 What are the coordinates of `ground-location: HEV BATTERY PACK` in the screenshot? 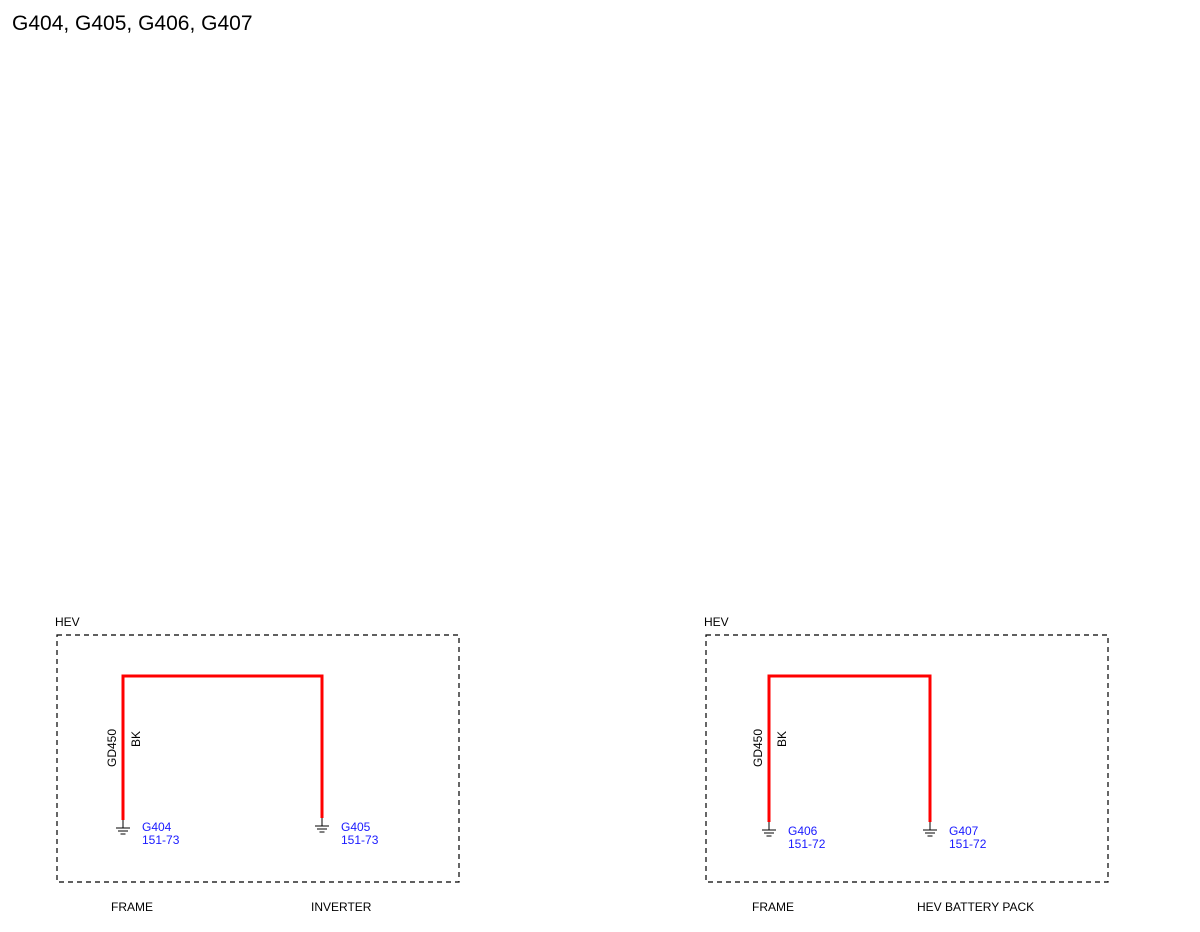 It's located at (975, 907).